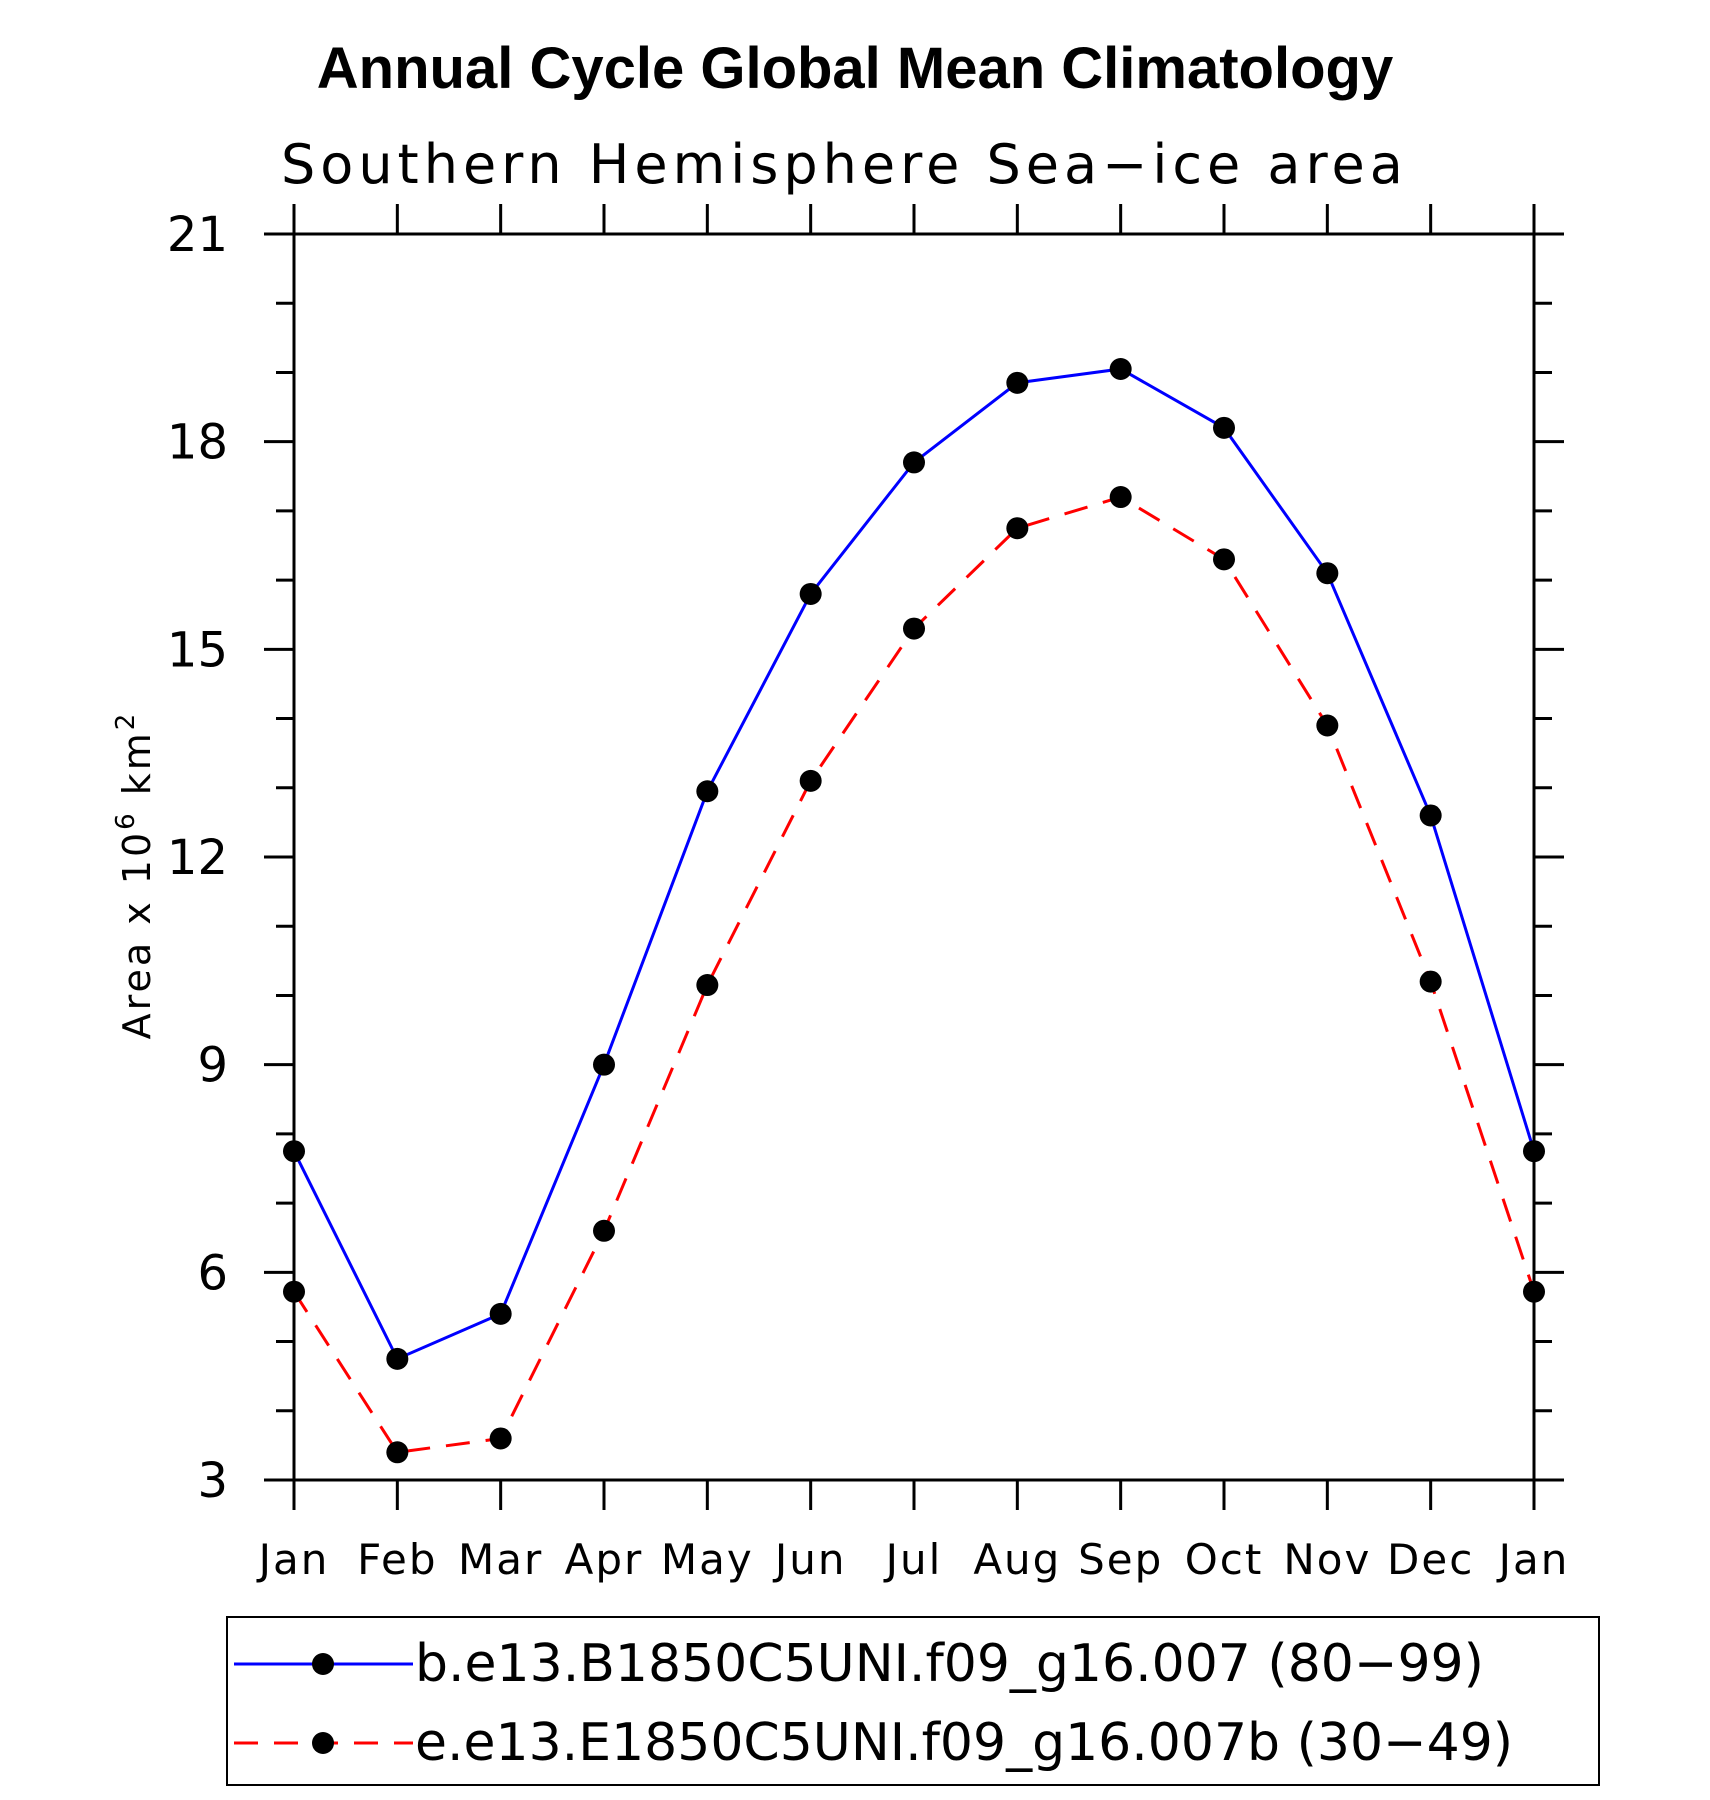 This screenshot has width=1710, height=1800. What do you see at coordinates (604, 1559) in the screenshot?
I see `x-tick-label-3: Apr` at bounding box center [604, 1559].